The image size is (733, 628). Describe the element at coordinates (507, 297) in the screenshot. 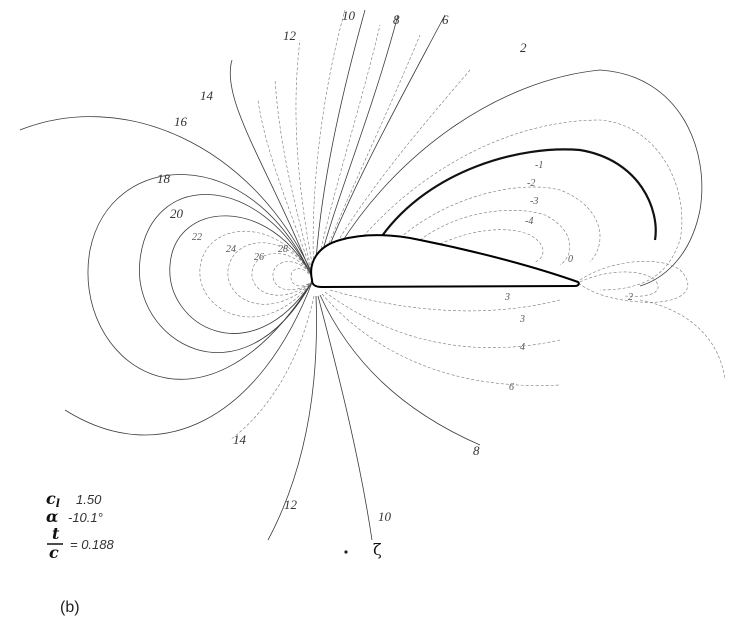

I see `label-c3-lower: 3` at that location.